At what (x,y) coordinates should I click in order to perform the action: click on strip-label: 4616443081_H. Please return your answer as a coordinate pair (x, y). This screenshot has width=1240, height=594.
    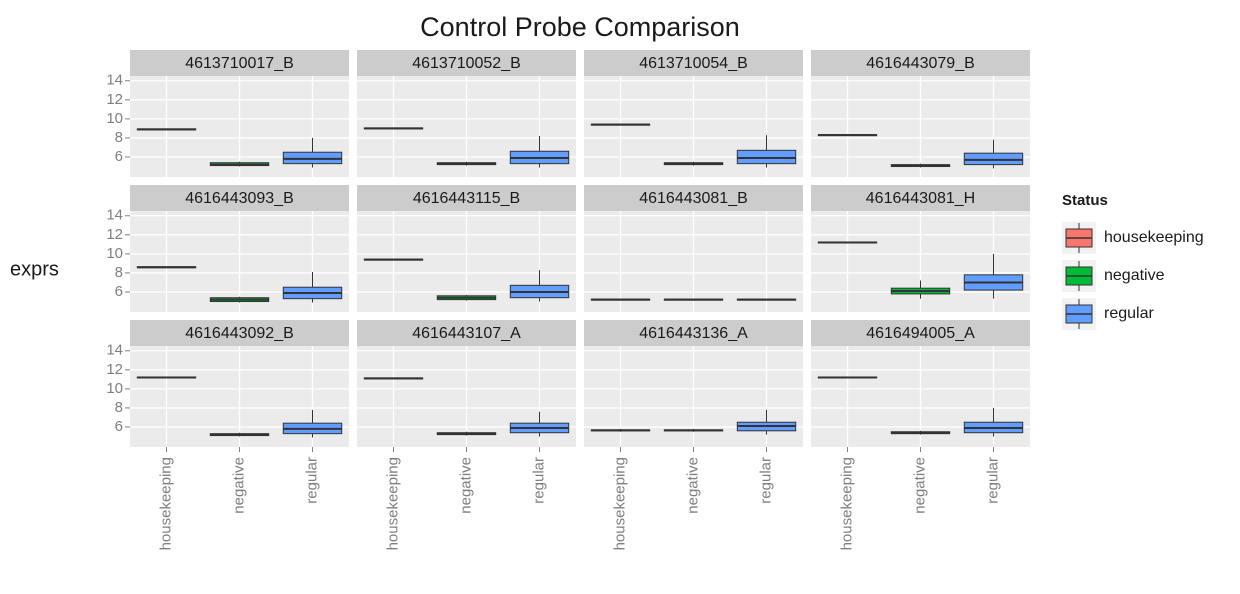
    Looking at the image, I should click on (920, 198).